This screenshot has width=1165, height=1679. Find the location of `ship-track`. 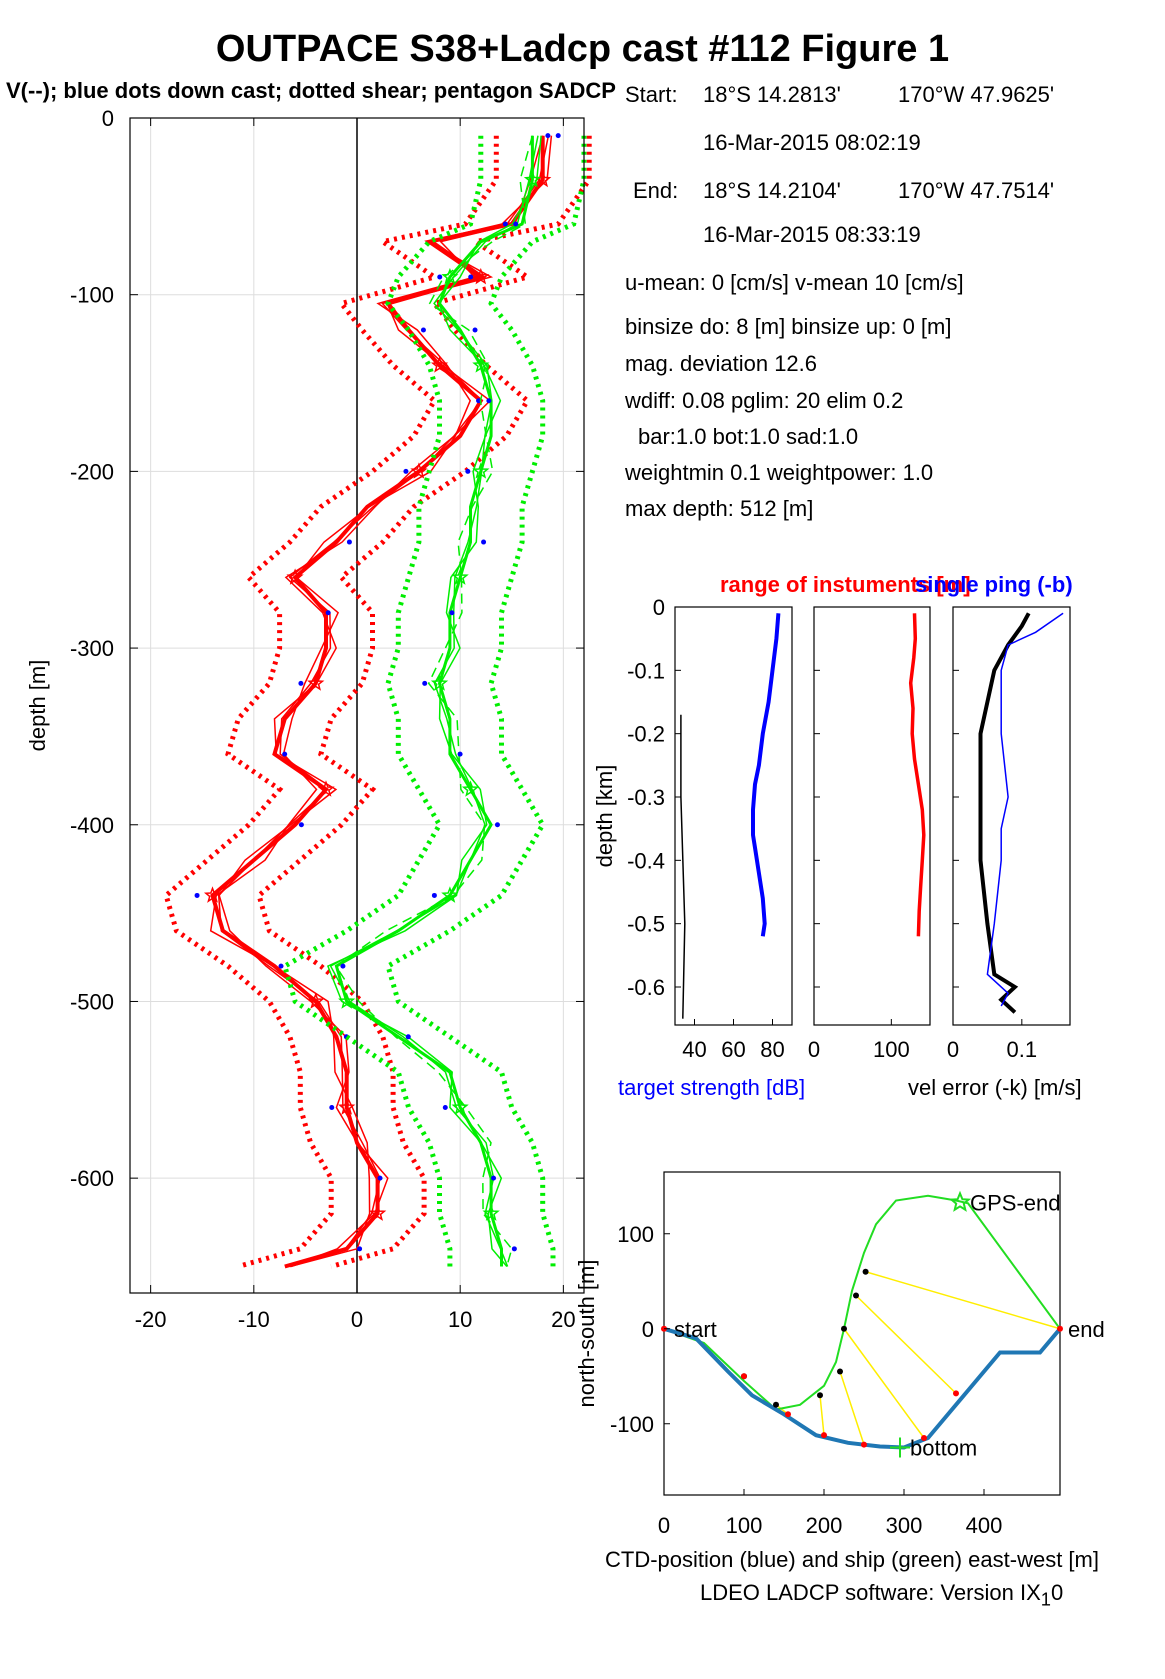

ship-track is located at coordinates (862, 1302).